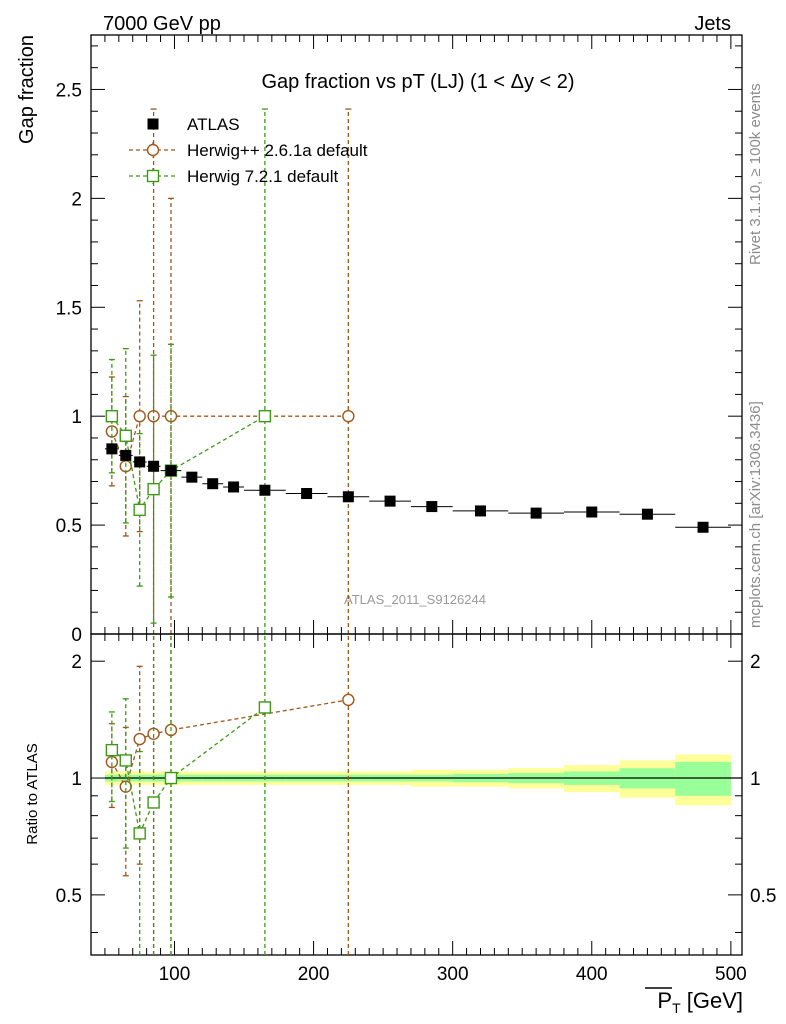 This screenshot has height=1024, width=786. I want to click on chart-title: Gap fraction vs pT (LJ) (1 < Δy < 2), so click(417, 82).